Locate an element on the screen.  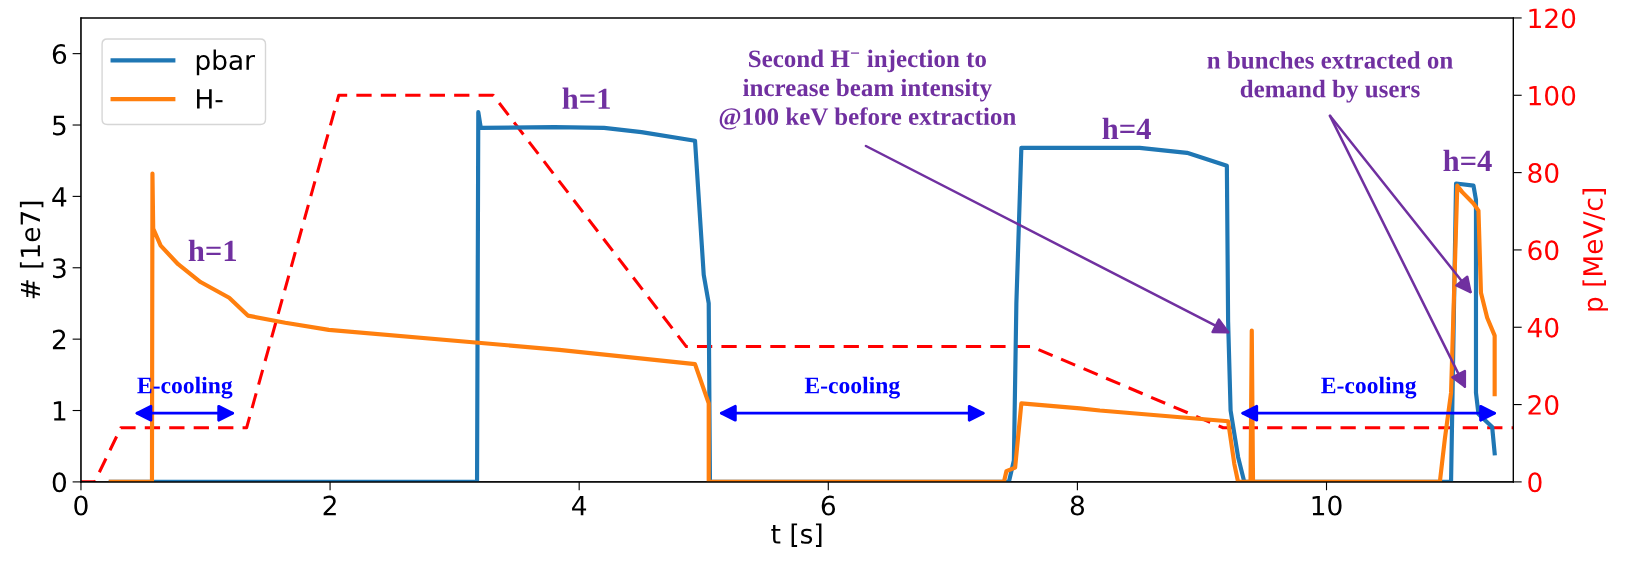
y-tick-label: 4 is located at coordinates (59, 197).